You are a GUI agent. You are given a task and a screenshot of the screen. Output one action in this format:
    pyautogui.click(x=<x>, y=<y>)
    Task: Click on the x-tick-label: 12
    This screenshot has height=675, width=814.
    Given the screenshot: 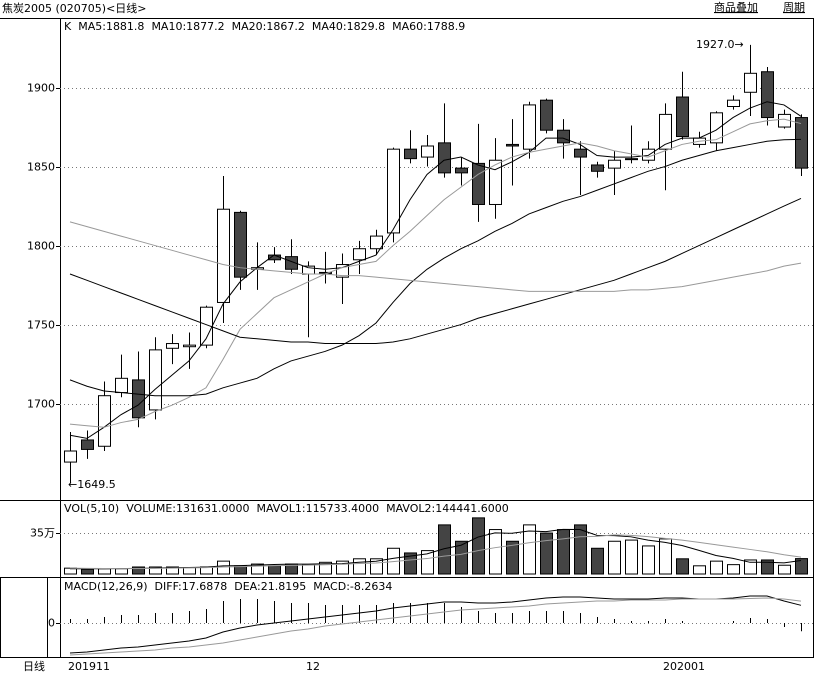 What is the action you would take?
    pyautogui.click(x=313, y=666)
    